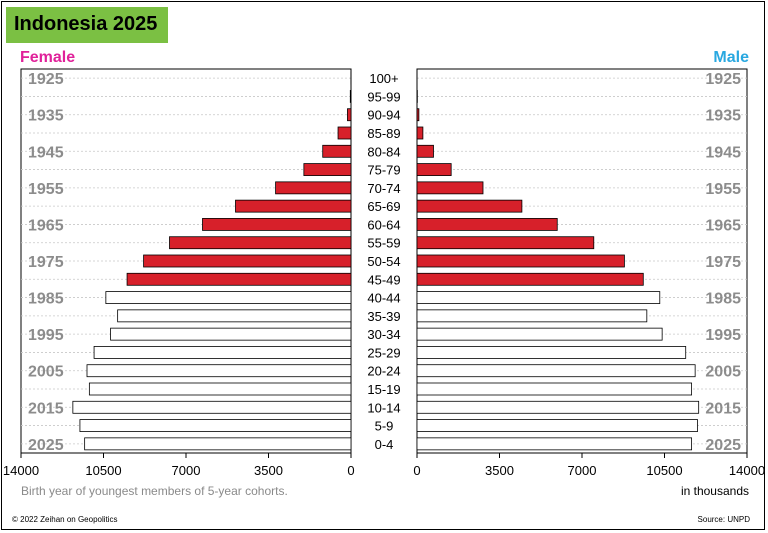 The width and height of the screenshot is (768, 533). Describe the element at coordinates (723, 262) in the screenshot. I see `male-year-label: 1975` at that location.